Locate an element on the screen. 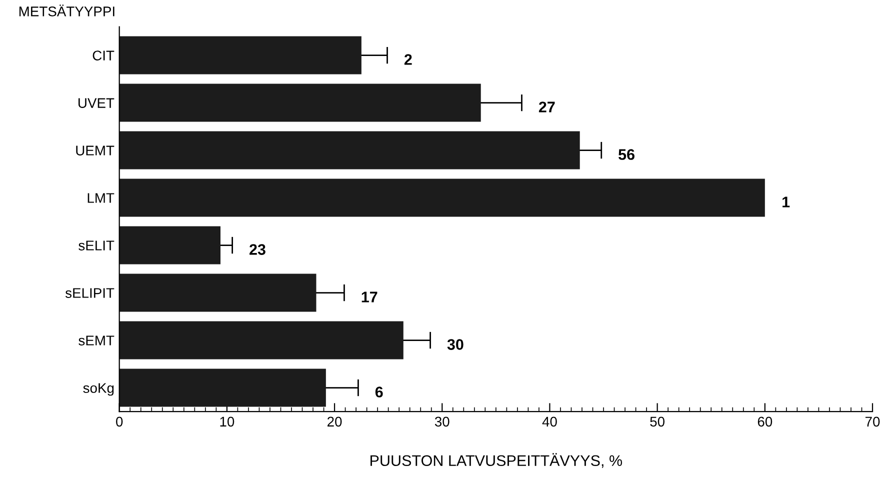 This screenshot has width=884, height=487. y-tick-label: UVET is located at coordinates (96, 103).